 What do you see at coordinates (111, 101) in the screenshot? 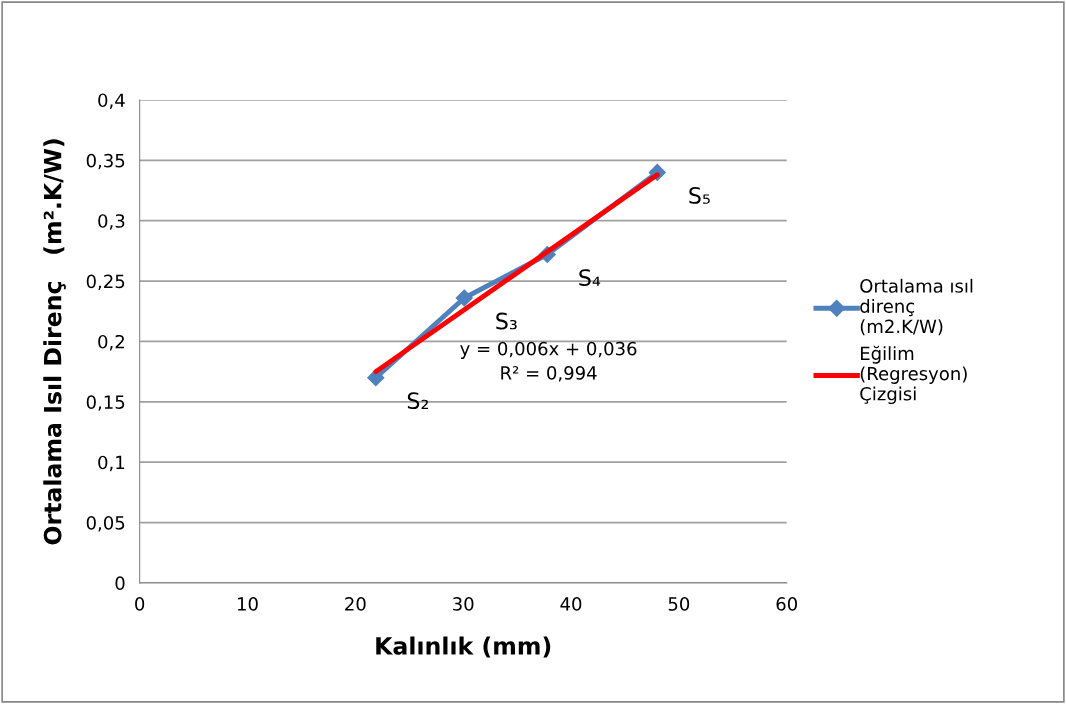
I see `y-tick-label: 0,4` at bounding box center [111, 101].